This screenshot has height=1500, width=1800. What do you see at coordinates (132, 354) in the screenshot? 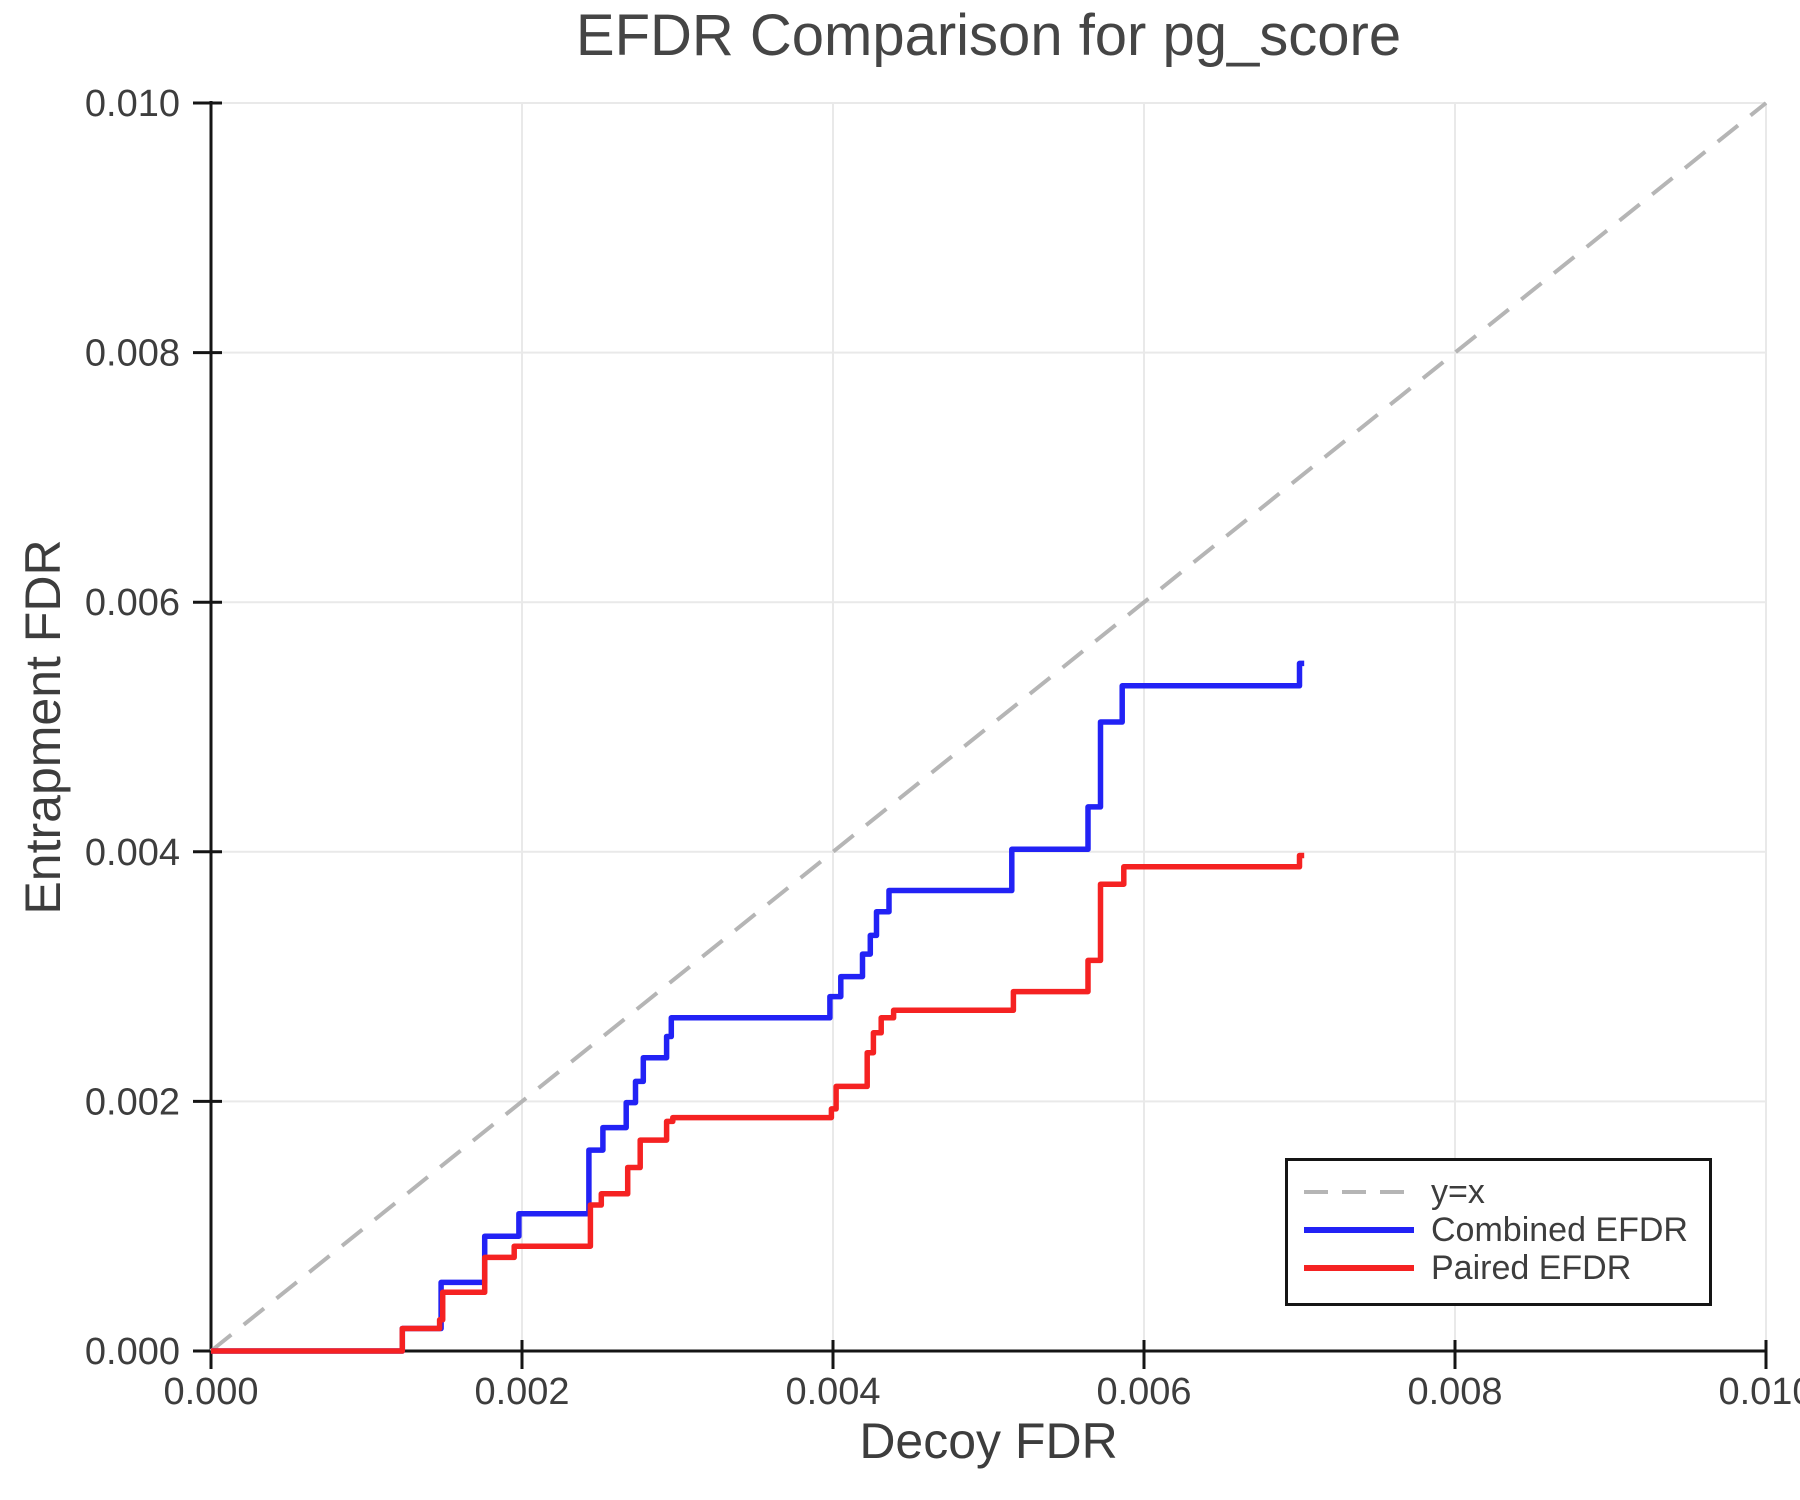
I see `y-tick-label: 0.008` at bounding box center [132, 354].